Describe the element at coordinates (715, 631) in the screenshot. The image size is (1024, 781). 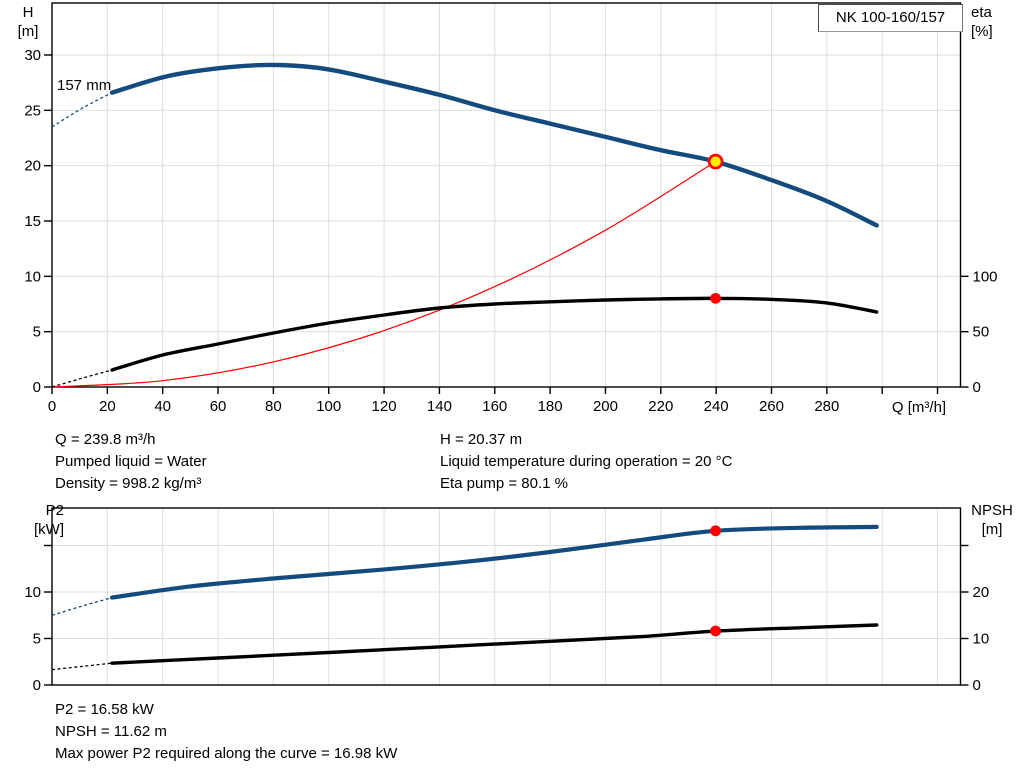
I see `npsh-duty-marker` at that location.